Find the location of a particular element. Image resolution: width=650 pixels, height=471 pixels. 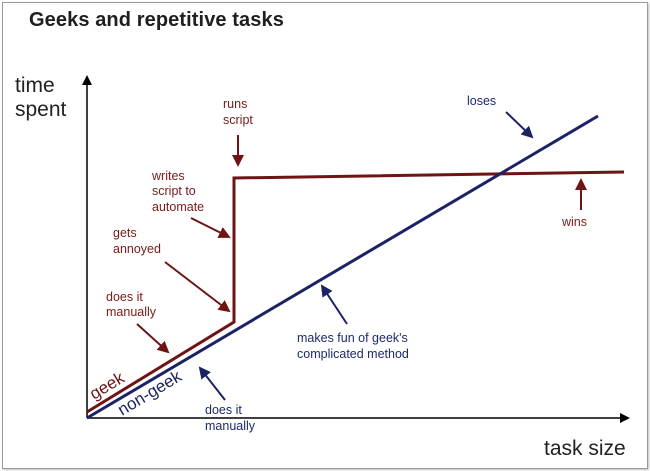

loses-note: loses is located at coordinates (481, 101).